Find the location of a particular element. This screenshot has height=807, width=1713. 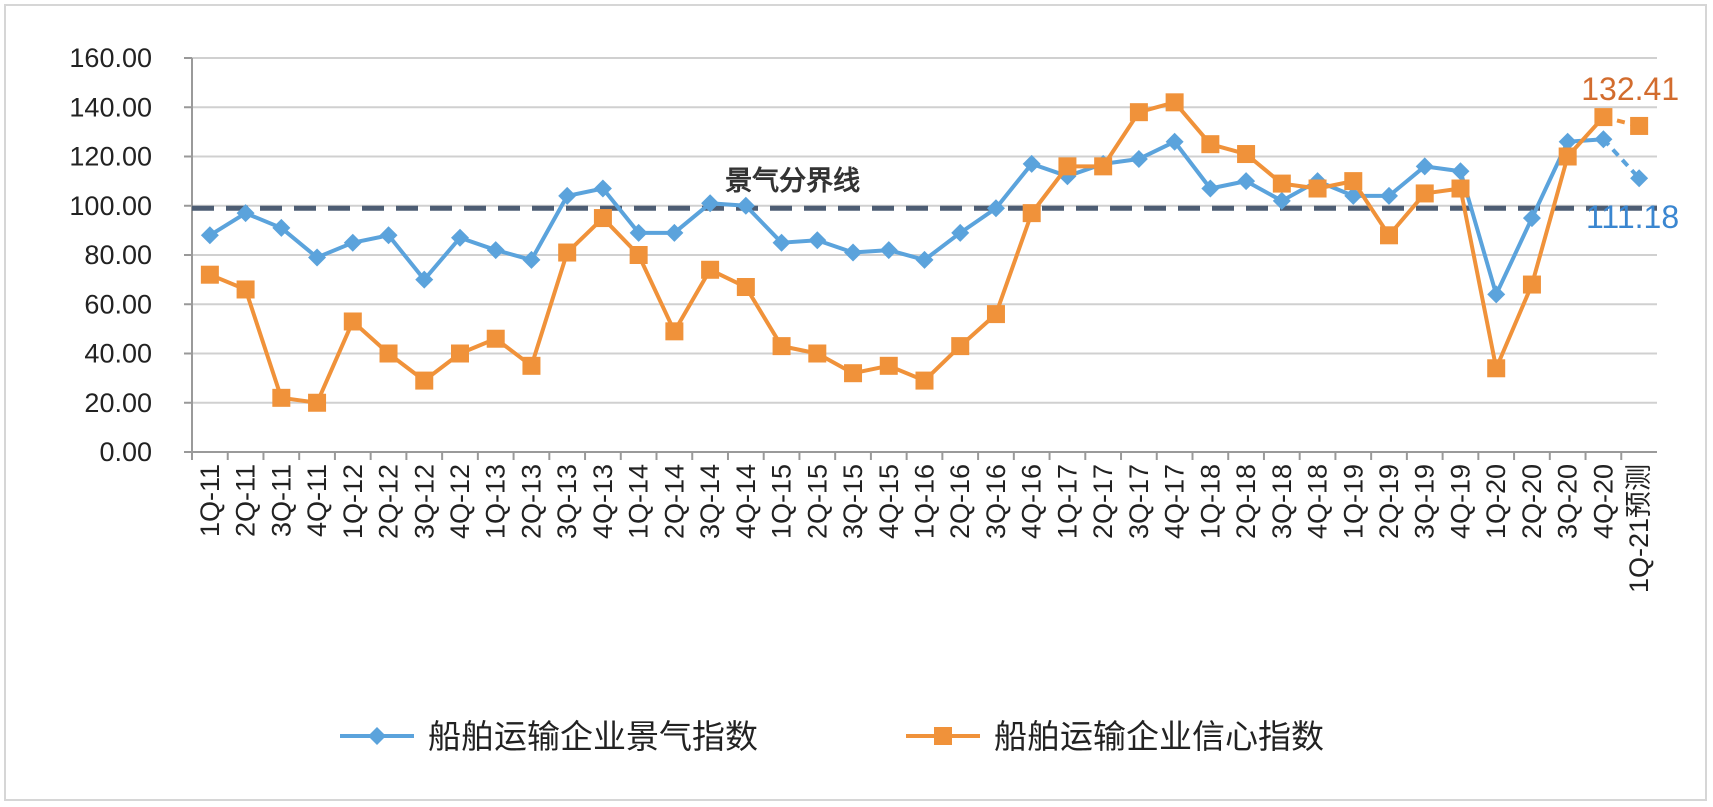

y-tick-label: 60.00 is located at coordinates (118, 304).